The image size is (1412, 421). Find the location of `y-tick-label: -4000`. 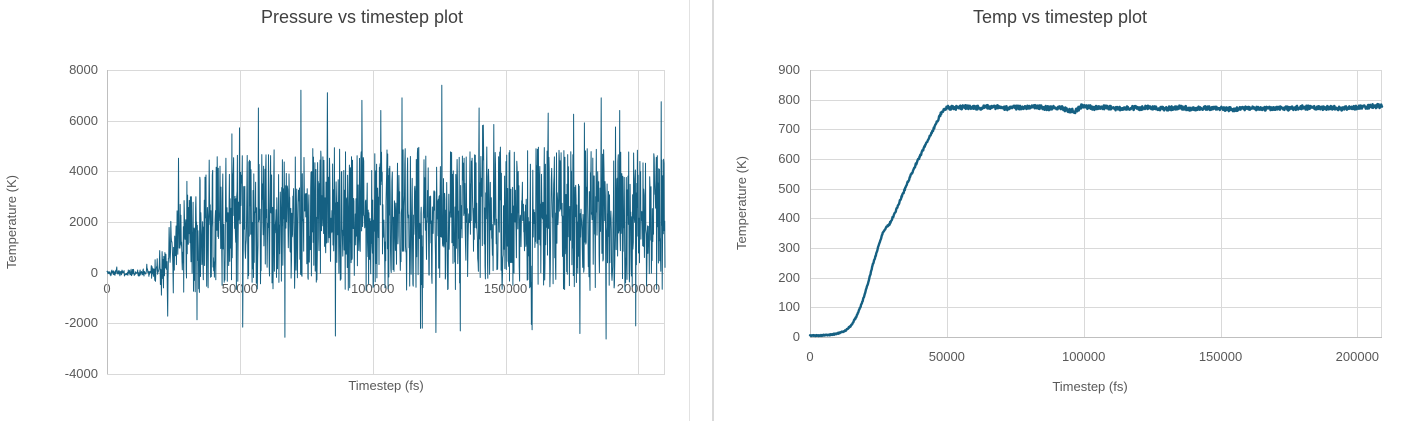

y-tick-label: -4000 is located at coordinates (81, 373).